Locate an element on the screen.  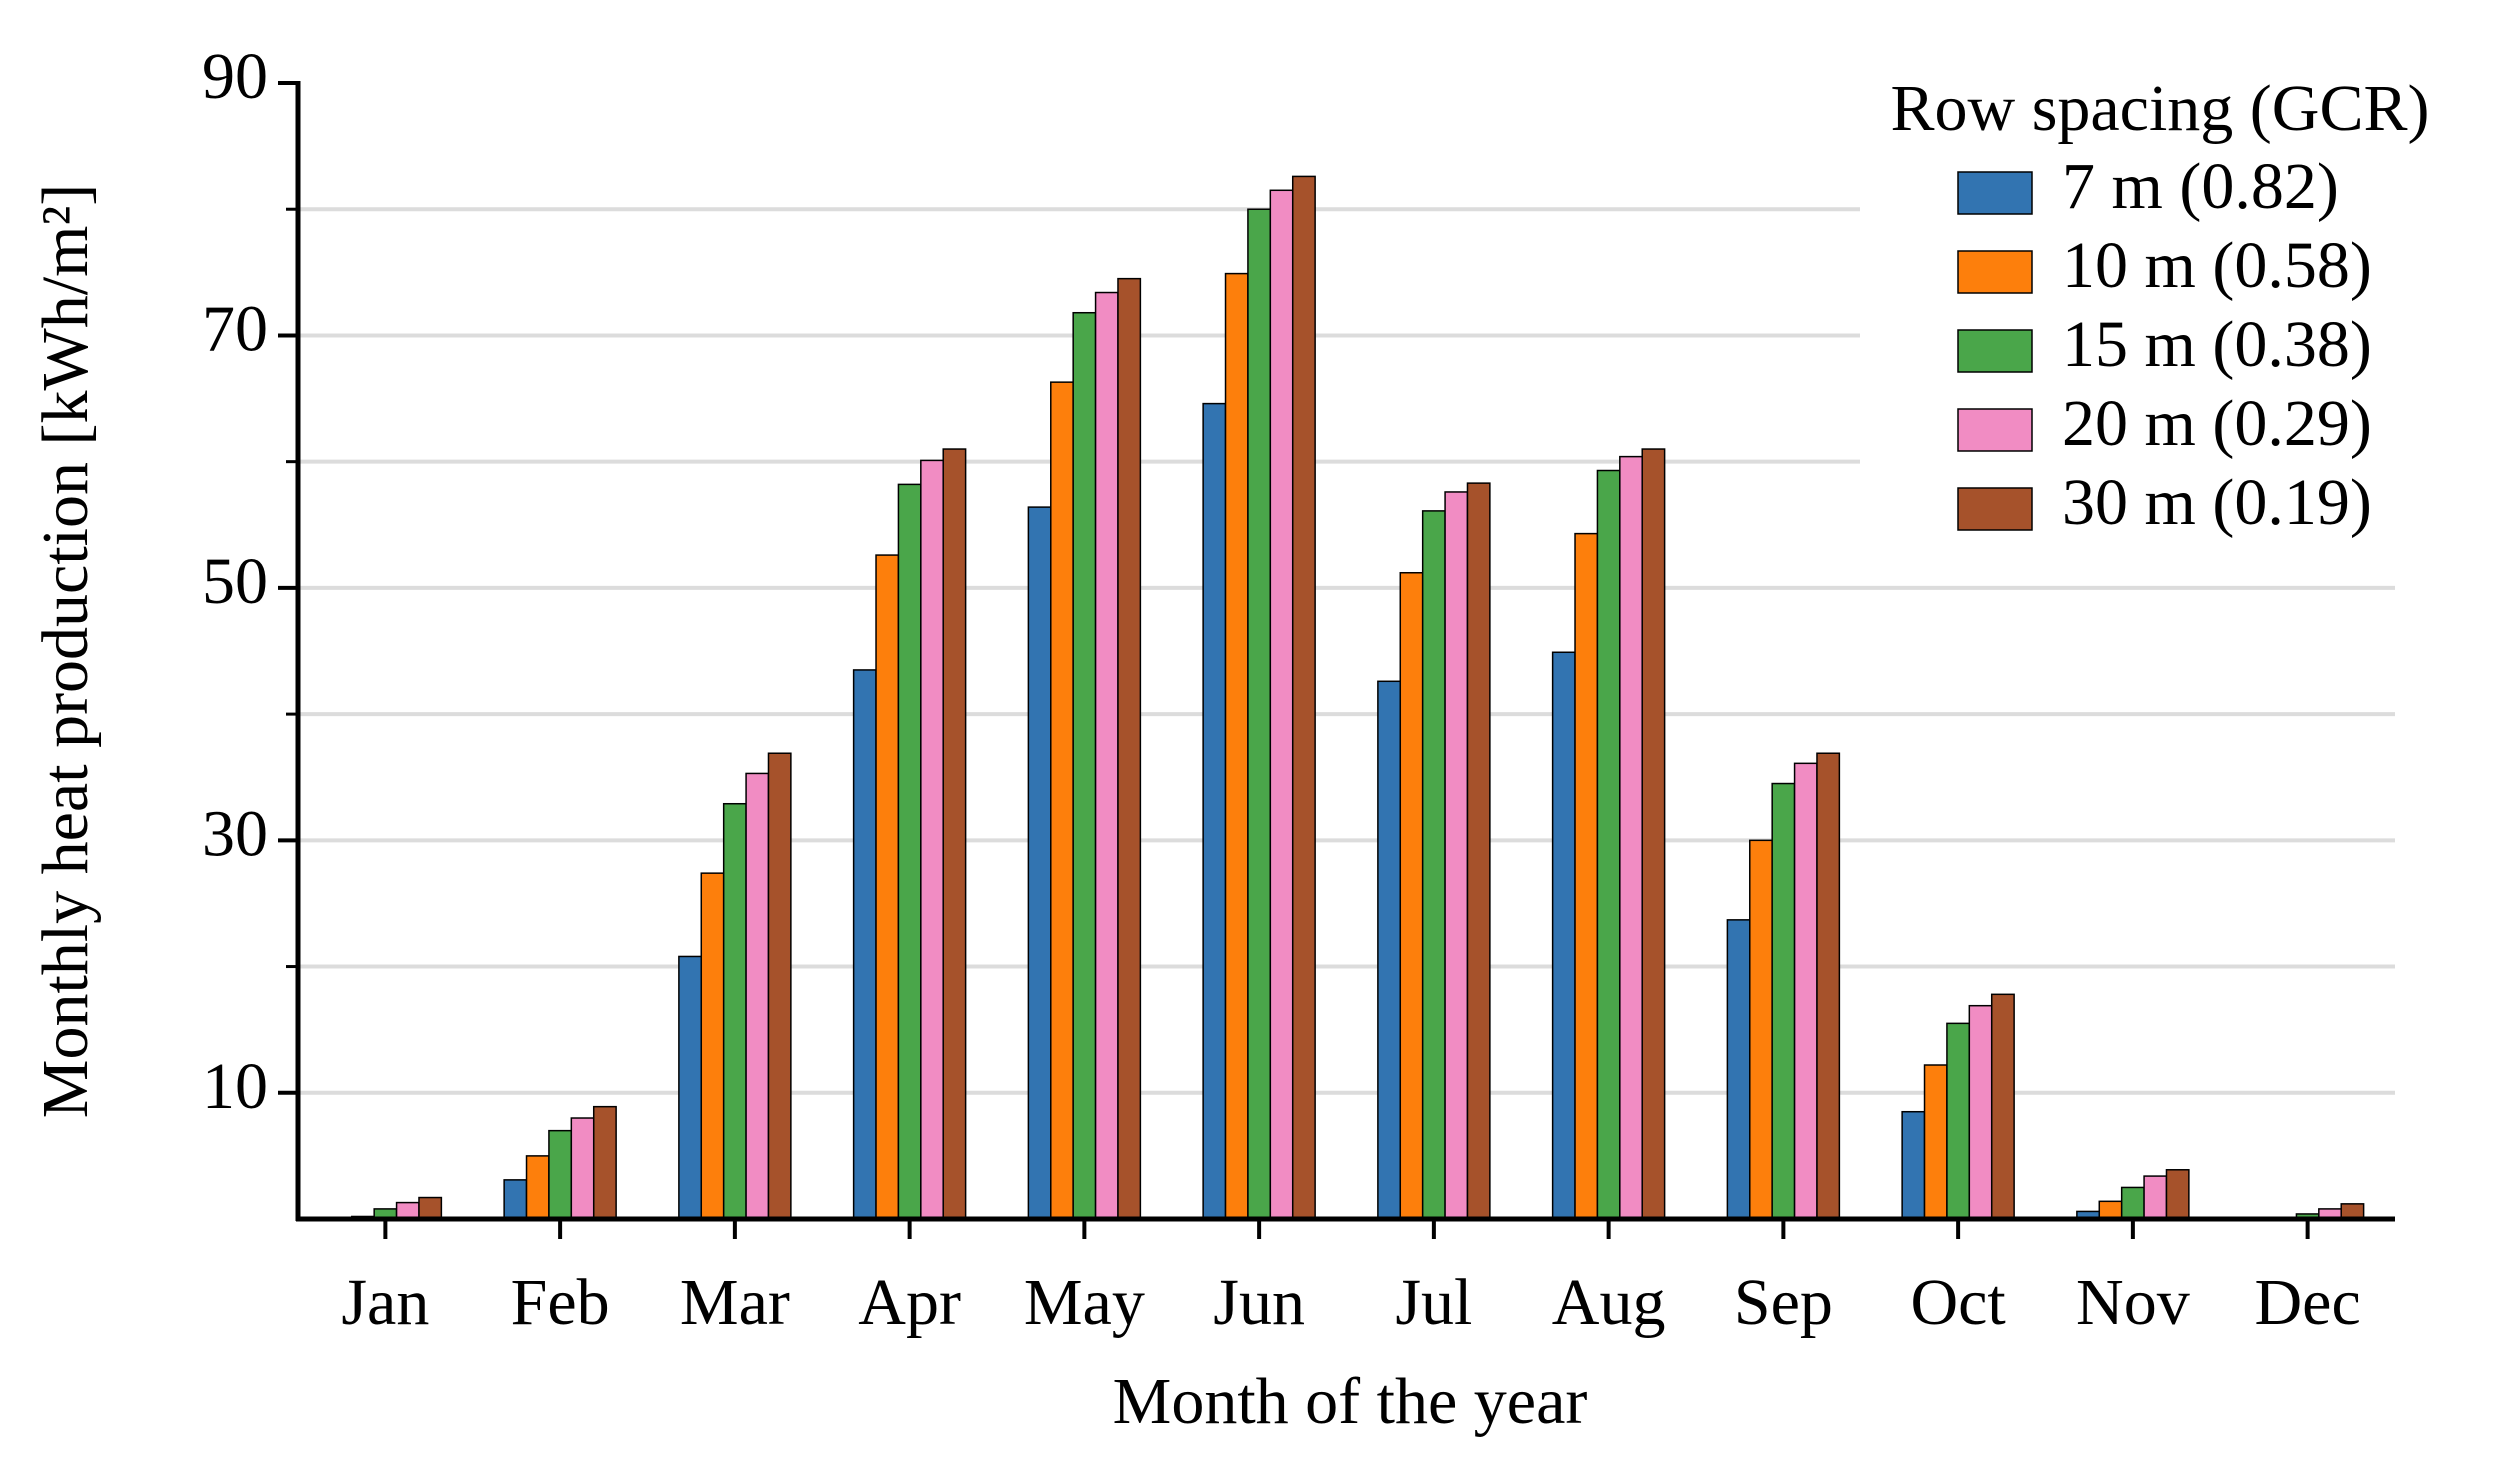
legend-title: Row spacing (GCR) is located at coordinates (2160, 108).